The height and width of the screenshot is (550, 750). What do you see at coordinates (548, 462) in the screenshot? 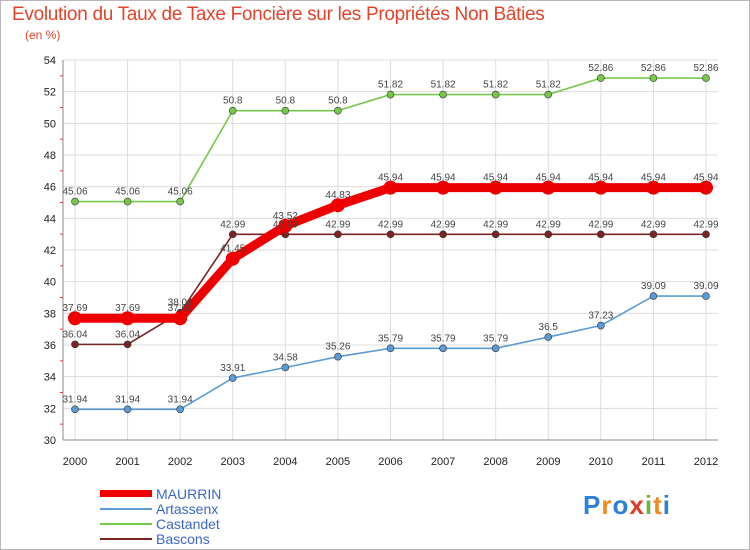
I see `x-tick-label: 2009` at bounding box center [548, 462].